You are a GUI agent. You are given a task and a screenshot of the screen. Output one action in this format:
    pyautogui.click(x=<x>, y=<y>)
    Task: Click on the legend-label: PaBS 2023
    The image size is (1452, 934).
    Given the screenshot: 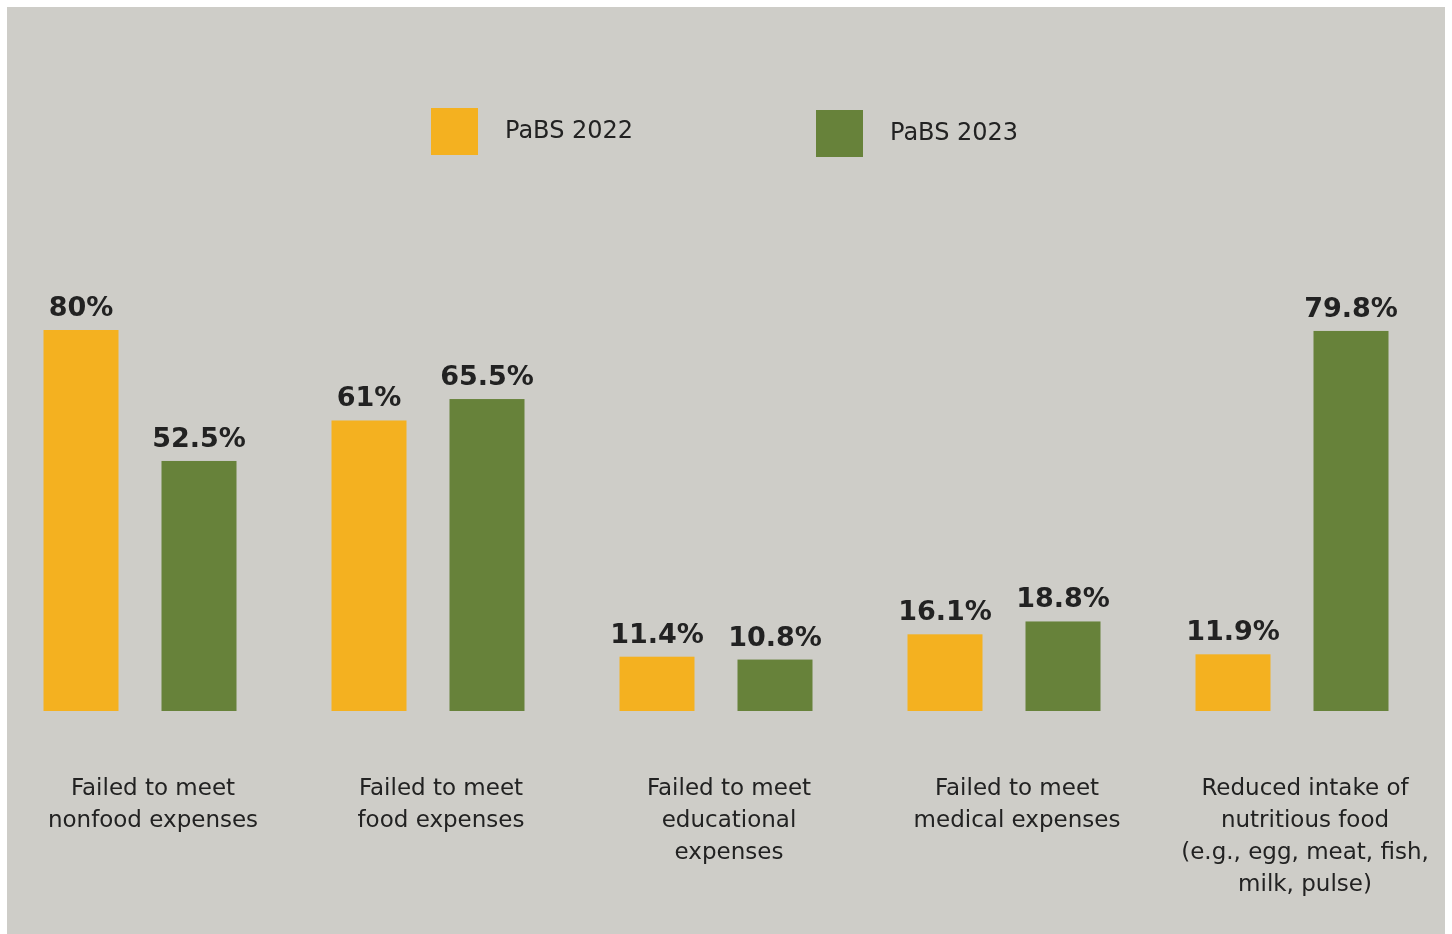 What is the action you would take?
    pyautogui.click(x=954, y=132)
    